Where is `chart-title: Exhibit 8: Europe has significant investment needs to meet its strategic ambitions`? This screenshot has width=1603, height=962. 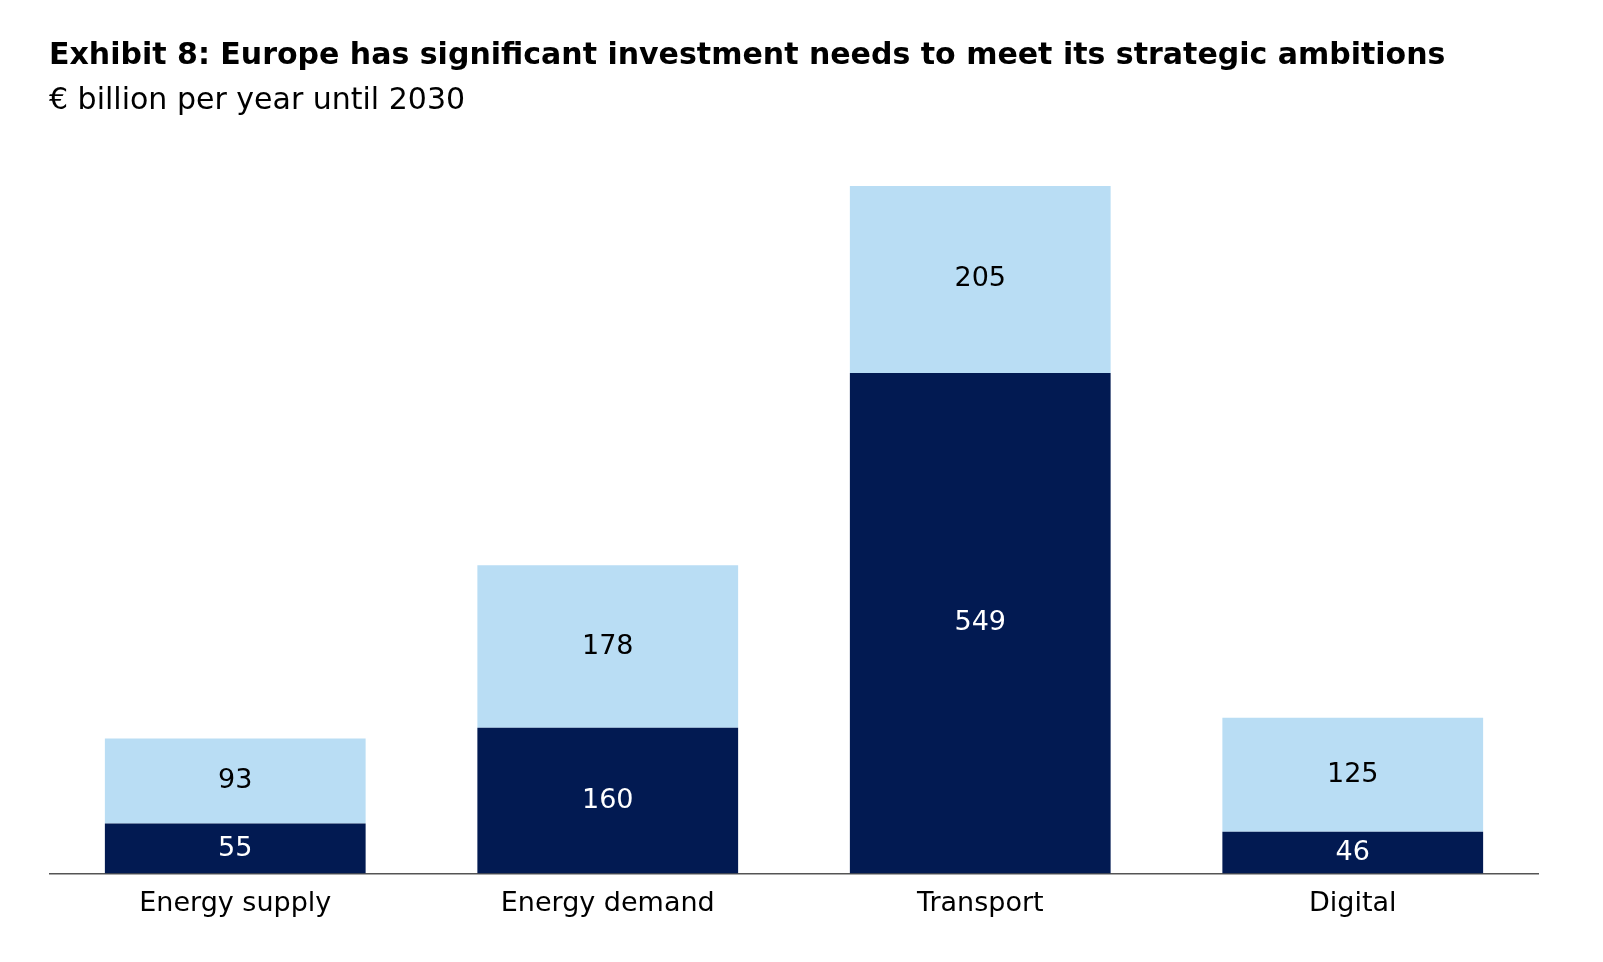 chart-title: Exhibit 8: Europe has significant investment needs to meet its strategic ambitions is located at coordinates (748, 53).